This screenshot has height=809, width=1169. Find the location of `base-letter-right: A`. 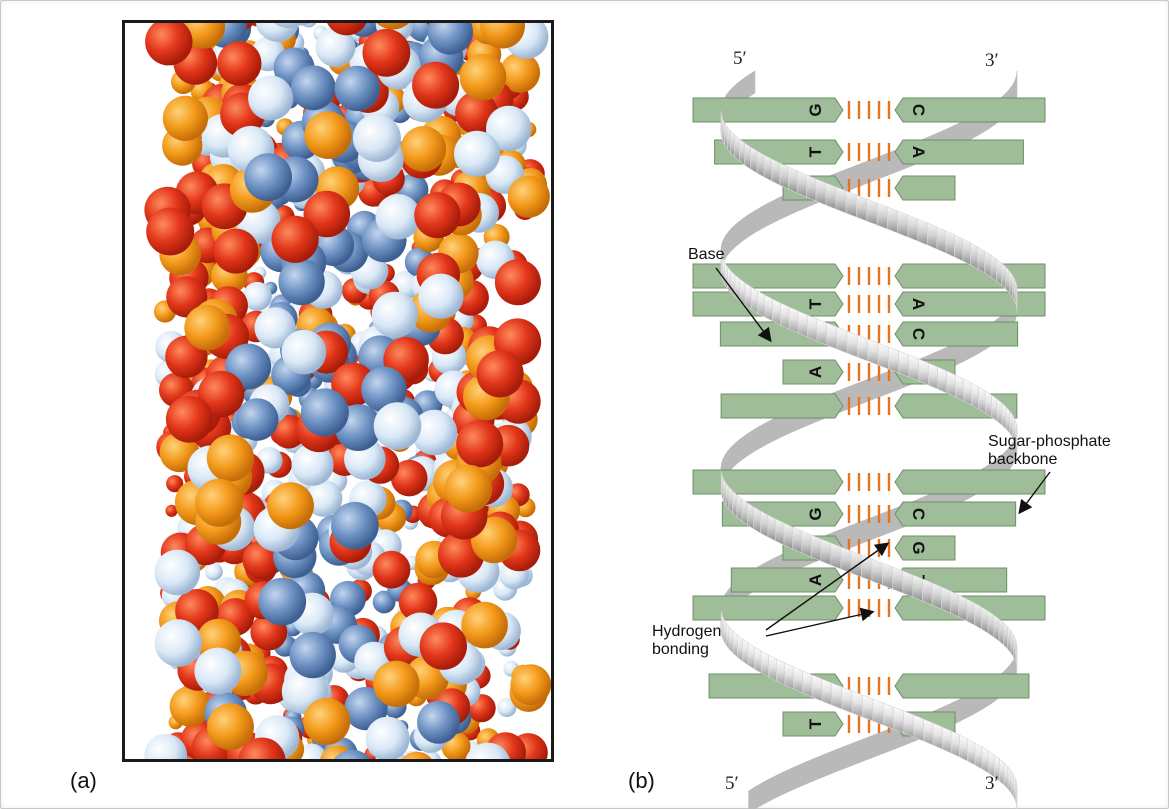

base-letter-right: A is located at coordinates (918, 304).